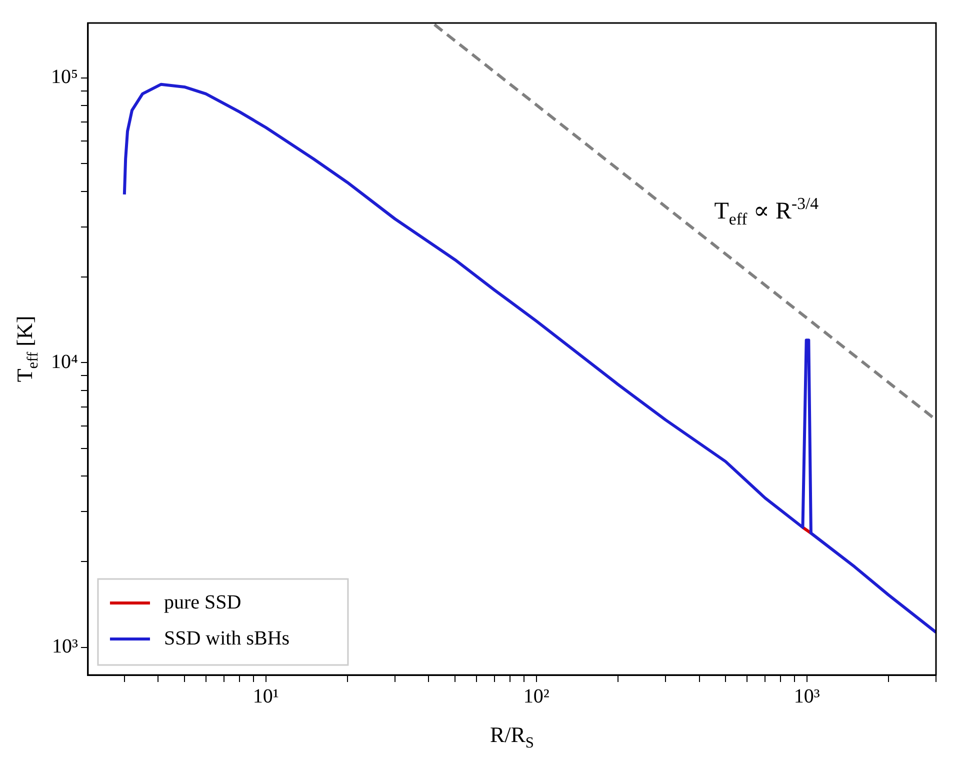 The image size is (956, 760). Describe the element at coordinates (64, 361) in the screenshot. I see `y-tick-label: 10⁴` at that location.